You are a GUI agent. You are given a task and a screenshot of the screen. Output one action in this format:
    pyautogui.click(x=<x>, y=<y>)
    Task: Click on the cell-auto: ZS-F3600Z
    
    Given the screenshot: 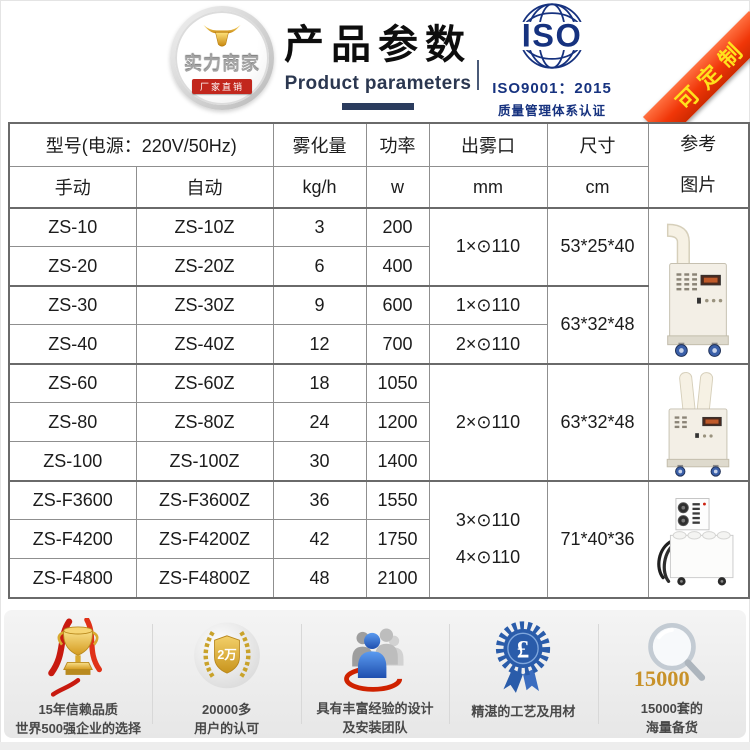 What is the action you would take?
    pyautogui.click(x=204, y=500)
    